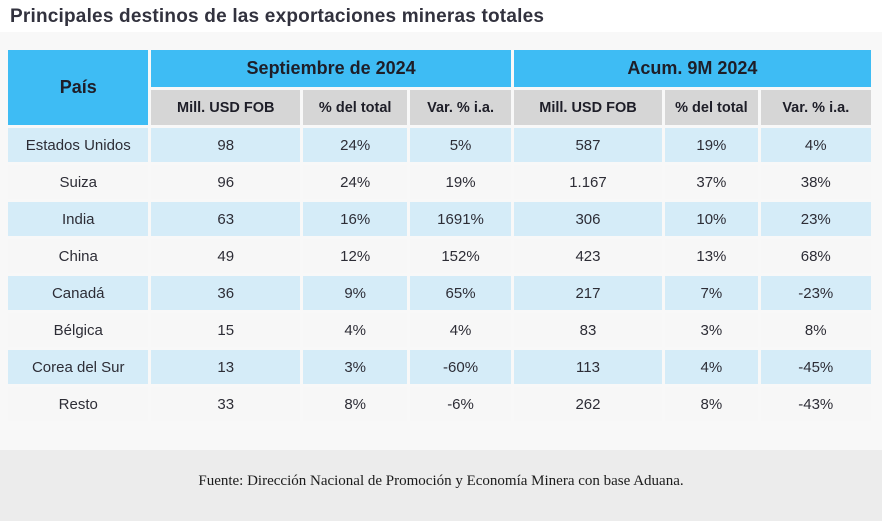 Image resolution: width=882 pixels, height=521 pixels. What do you see at coordinates (460, 219) in the screenshot?
I see `cell-value: 1691%` at bounding box center [460, 219].